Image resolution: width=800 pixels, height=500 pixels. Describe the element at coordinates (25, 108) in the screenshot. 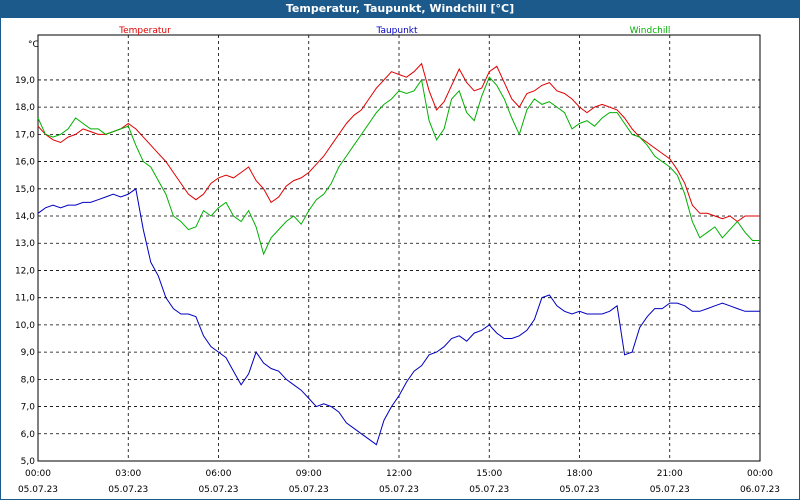

I see `y-tick-label: 18,0` at that location.